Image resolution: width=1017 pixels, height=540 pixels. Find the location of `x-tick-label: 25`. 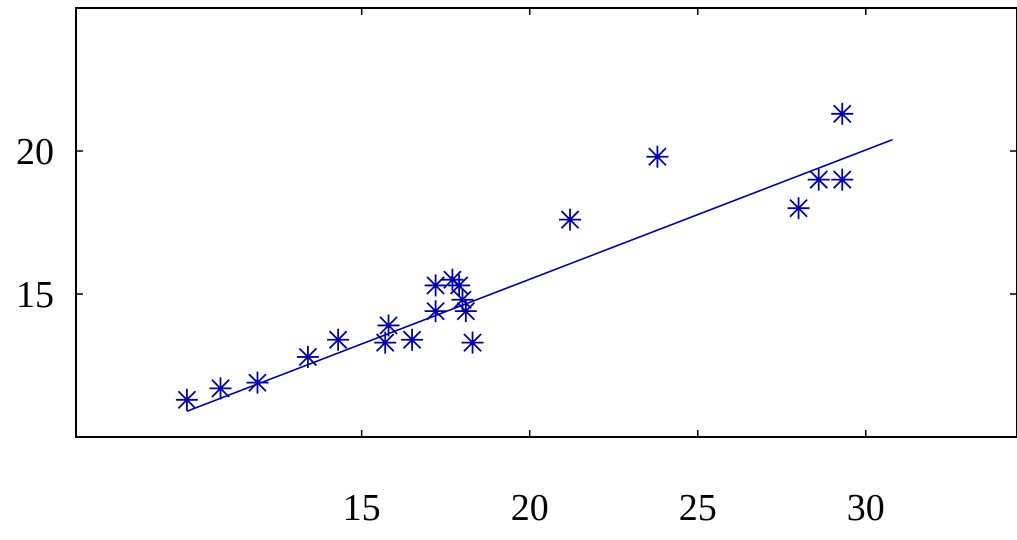

x-tick-label: 25 is located at coordinates (698, 508).